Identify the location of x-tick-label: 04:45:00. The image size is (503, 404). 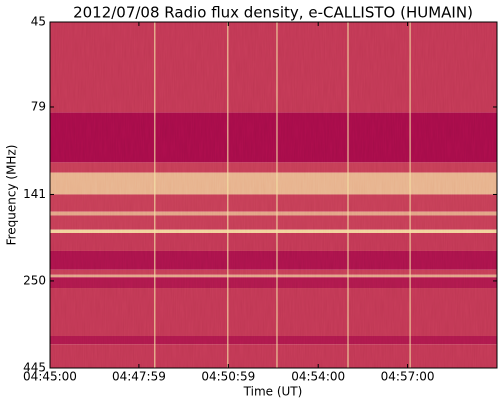
(50, 377).